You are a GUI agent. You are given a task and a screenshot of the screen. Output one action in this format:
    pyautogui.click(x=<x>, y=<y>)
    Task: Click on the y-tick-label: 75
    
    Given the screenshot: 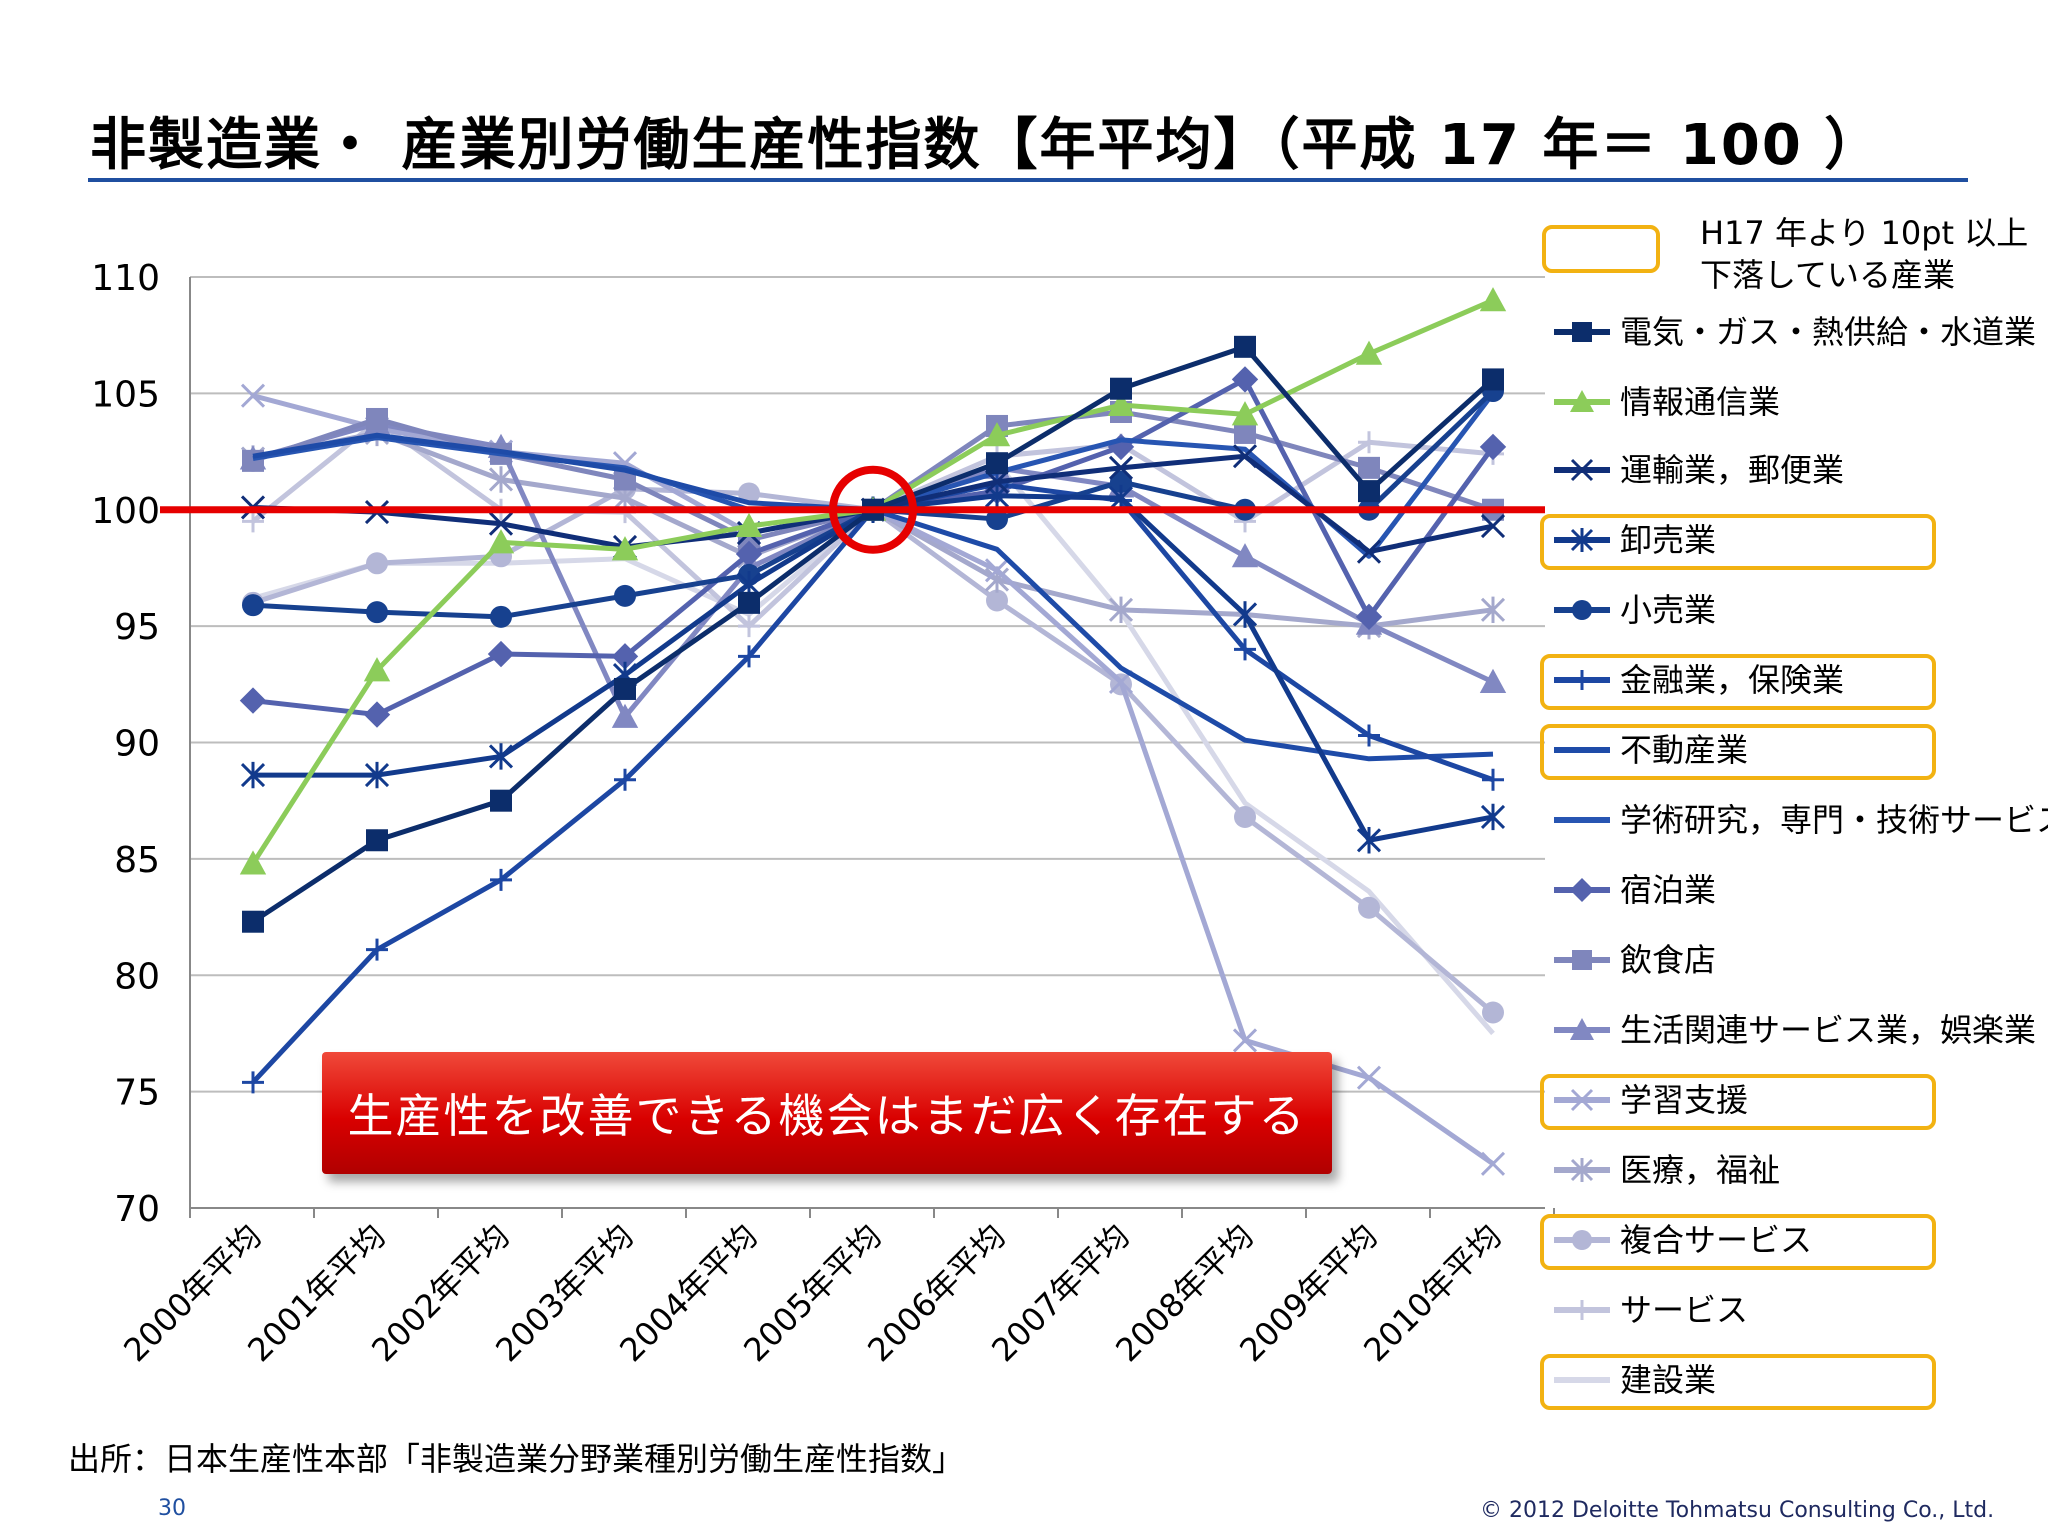 What is the action you would take?
    pyautogui.click(x=137, y=1093)
    